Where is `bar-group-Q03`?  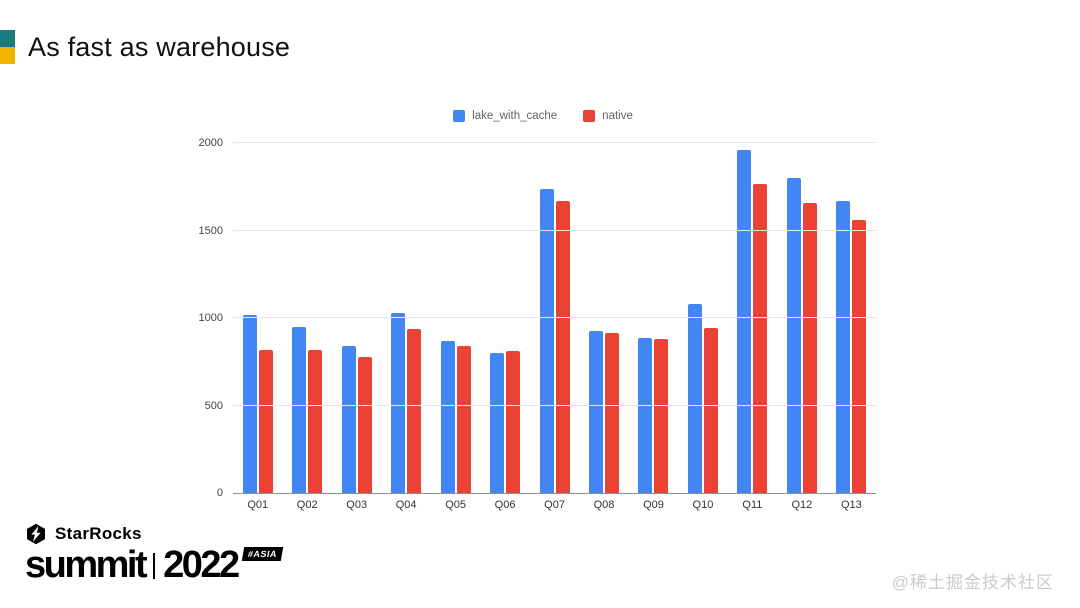
bar-group-Q03 is located at coordinates (356, 318).